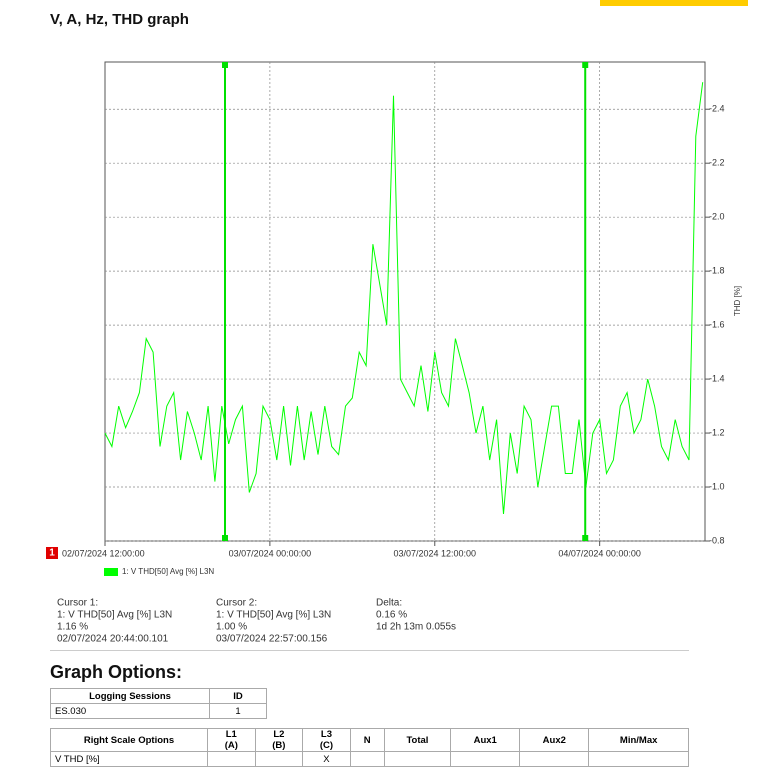  I want to click on cursor-value: 1.00 %, so click(231, 627).